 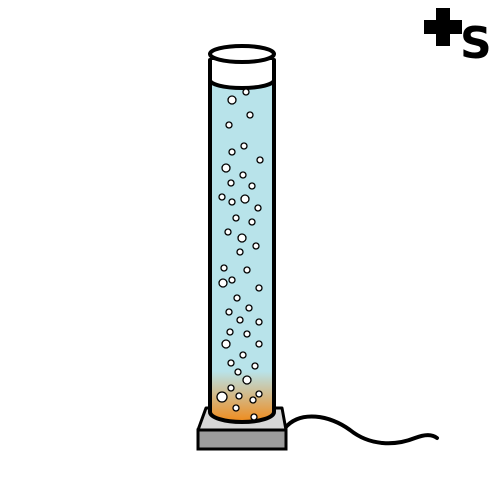 I want to click on logo-letter: S, so click(x=476, y=43).